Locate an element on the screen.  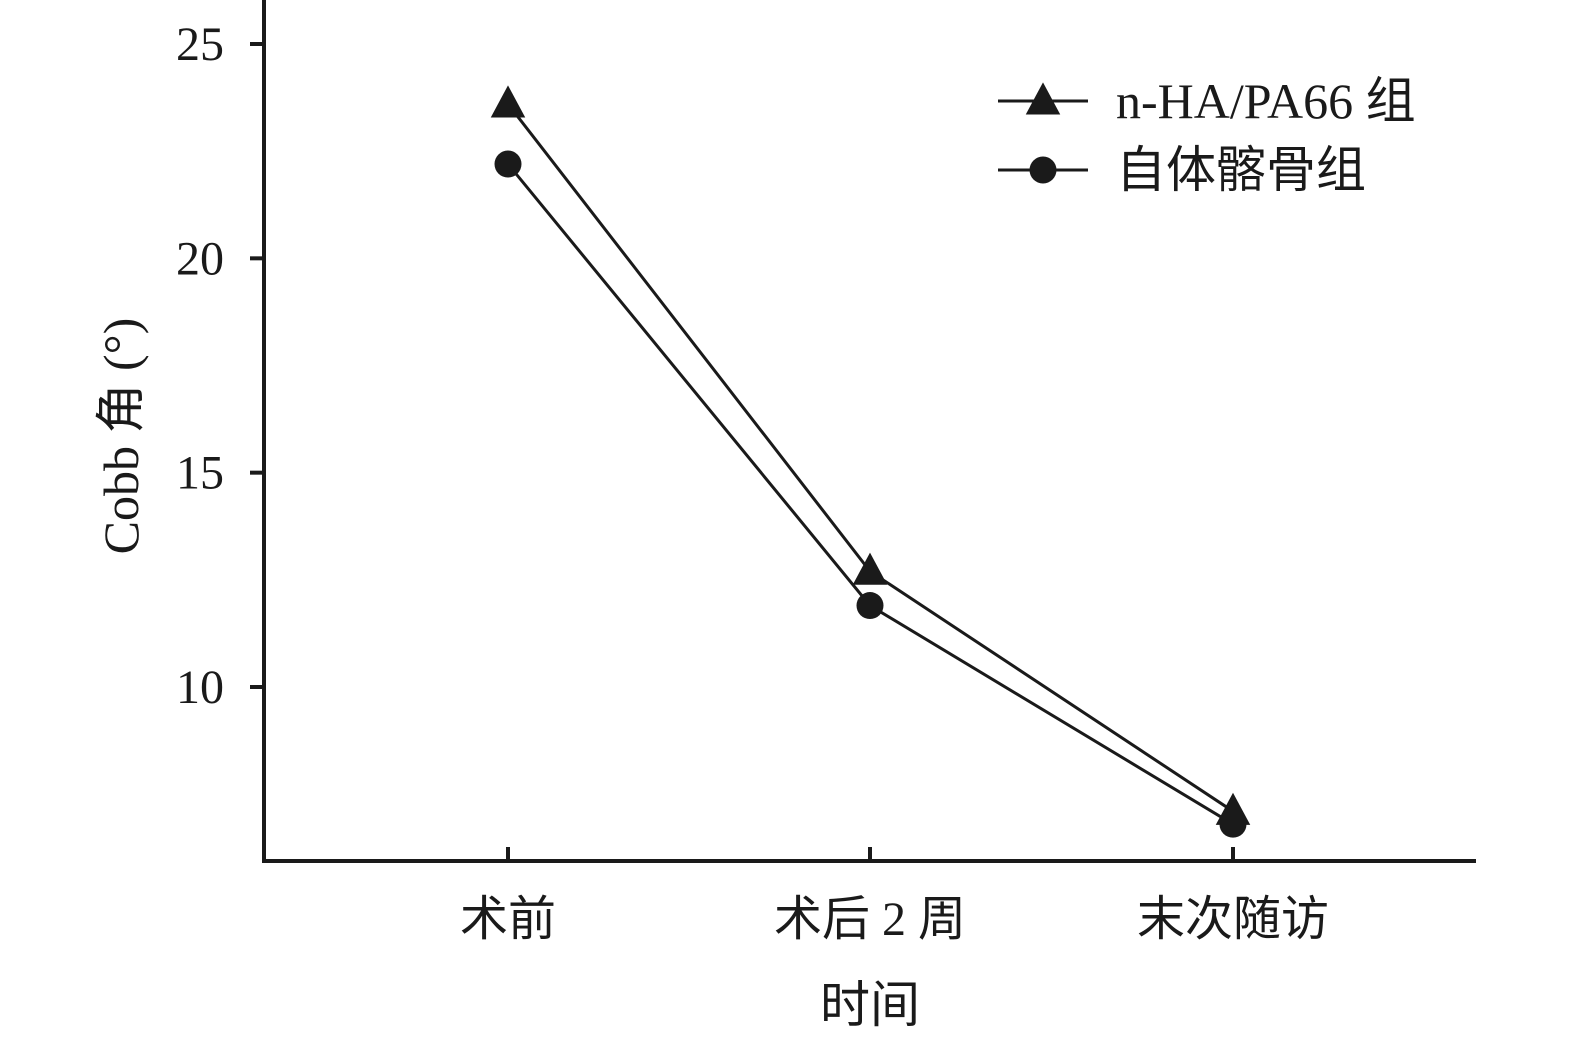
legend-label: n-HA/PA66 组 is located at coordinates (1266, 101).